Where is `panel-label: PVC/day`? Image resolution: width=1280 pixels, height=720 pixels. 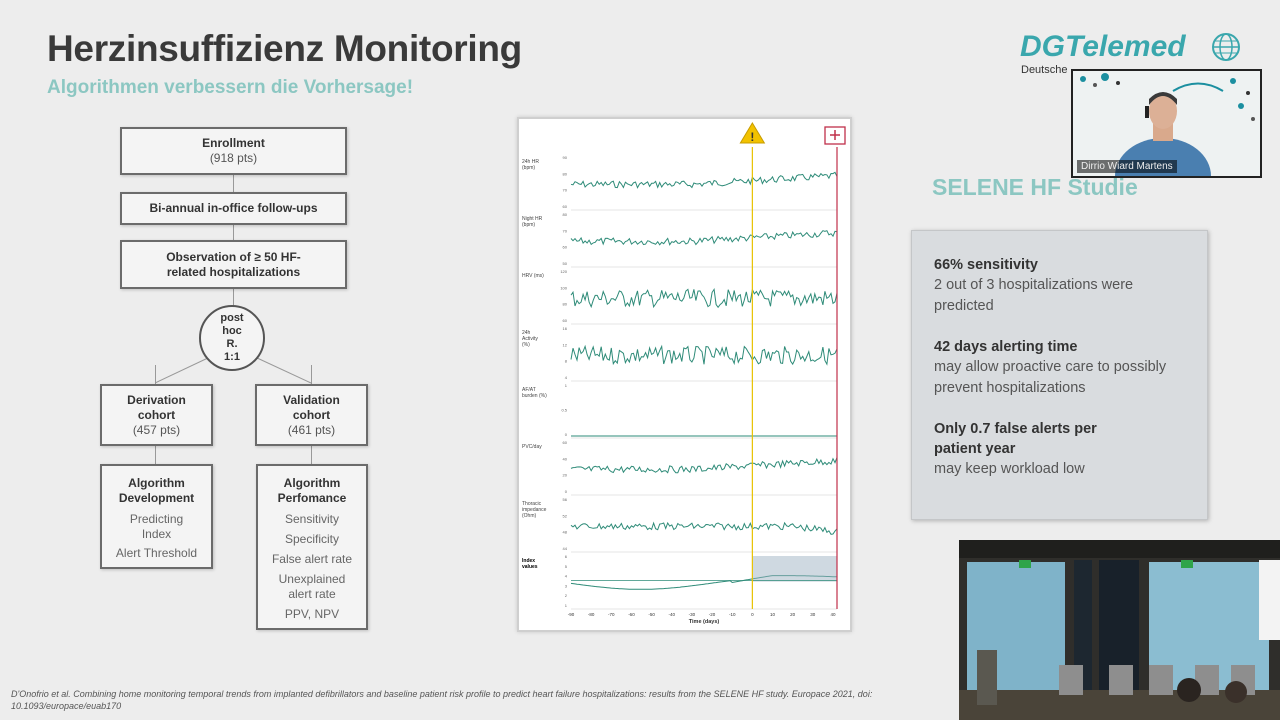 panel-label: PVC/day is located at coordinates (532, 447).